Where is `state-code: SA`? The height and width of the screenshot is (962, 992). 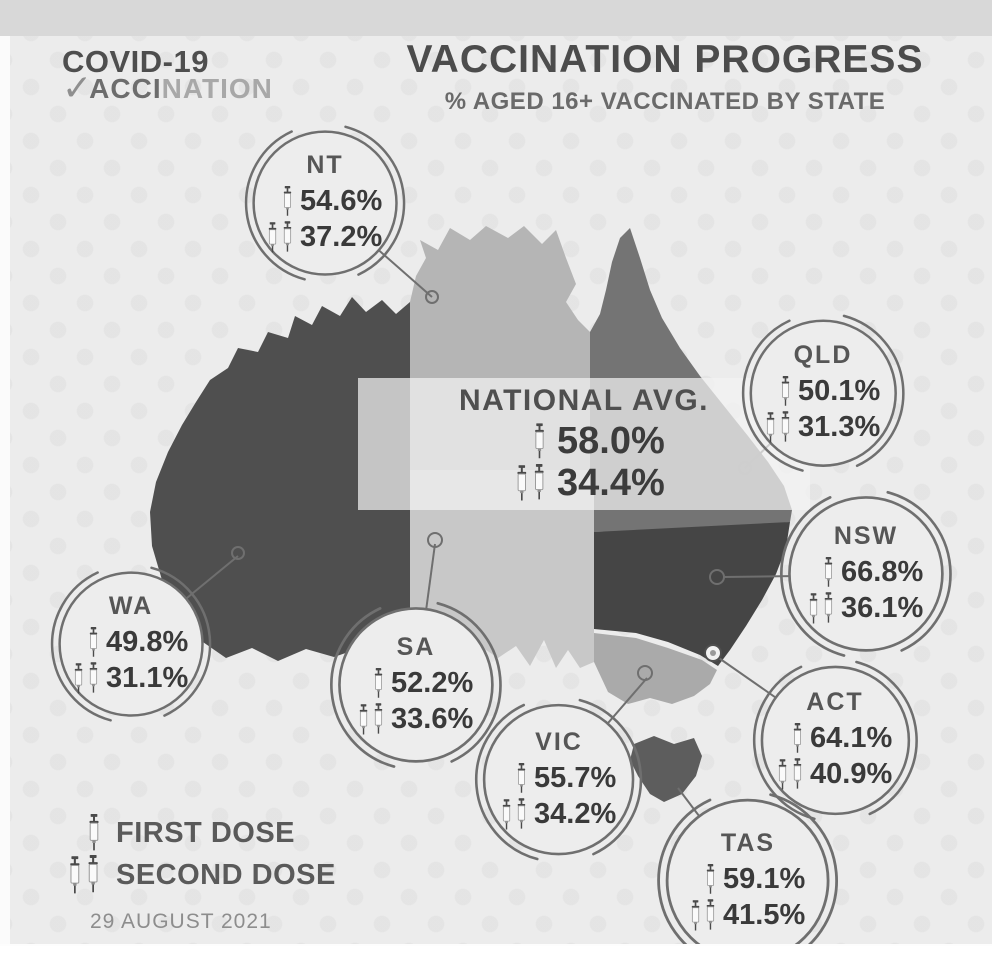 state-code: SA is located at coordinates (416, 647).